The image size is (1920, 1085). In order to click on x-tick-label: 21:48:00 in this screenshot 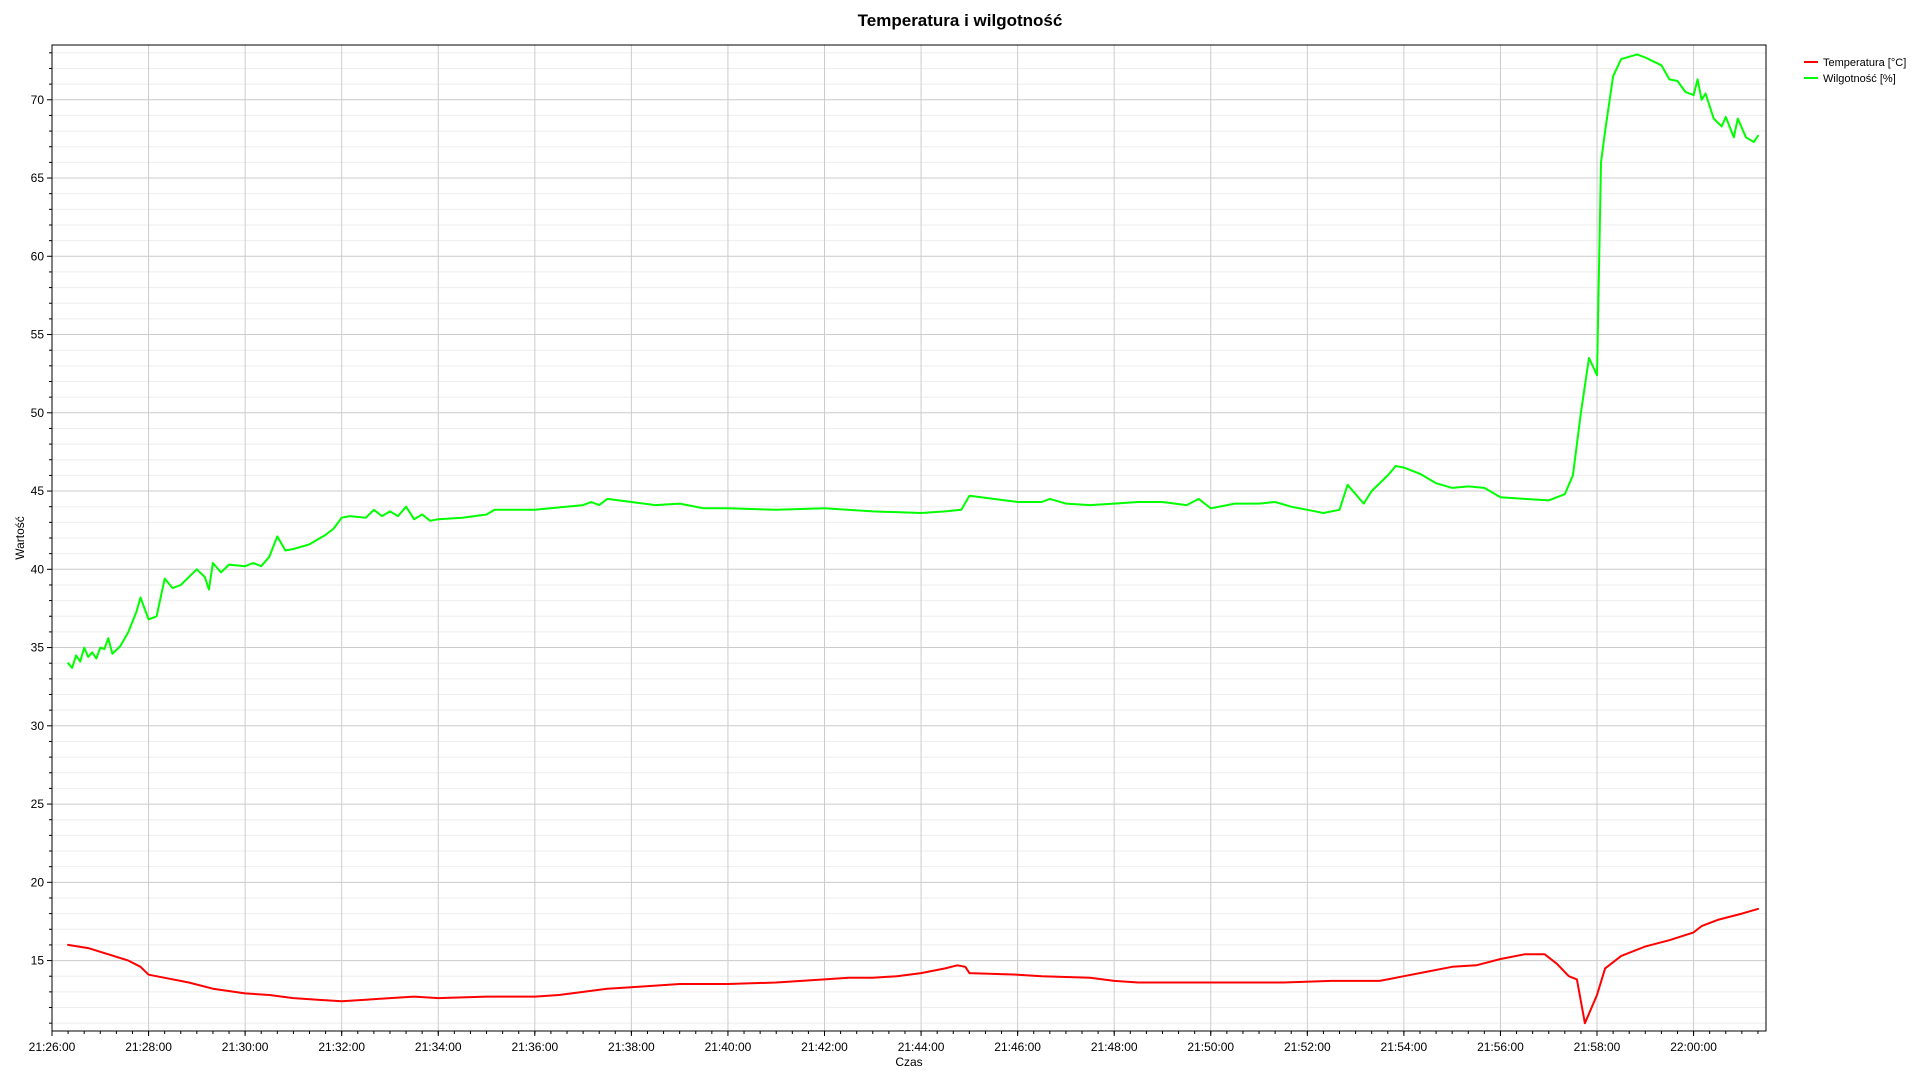, I will do `click(1114, 1047)`.